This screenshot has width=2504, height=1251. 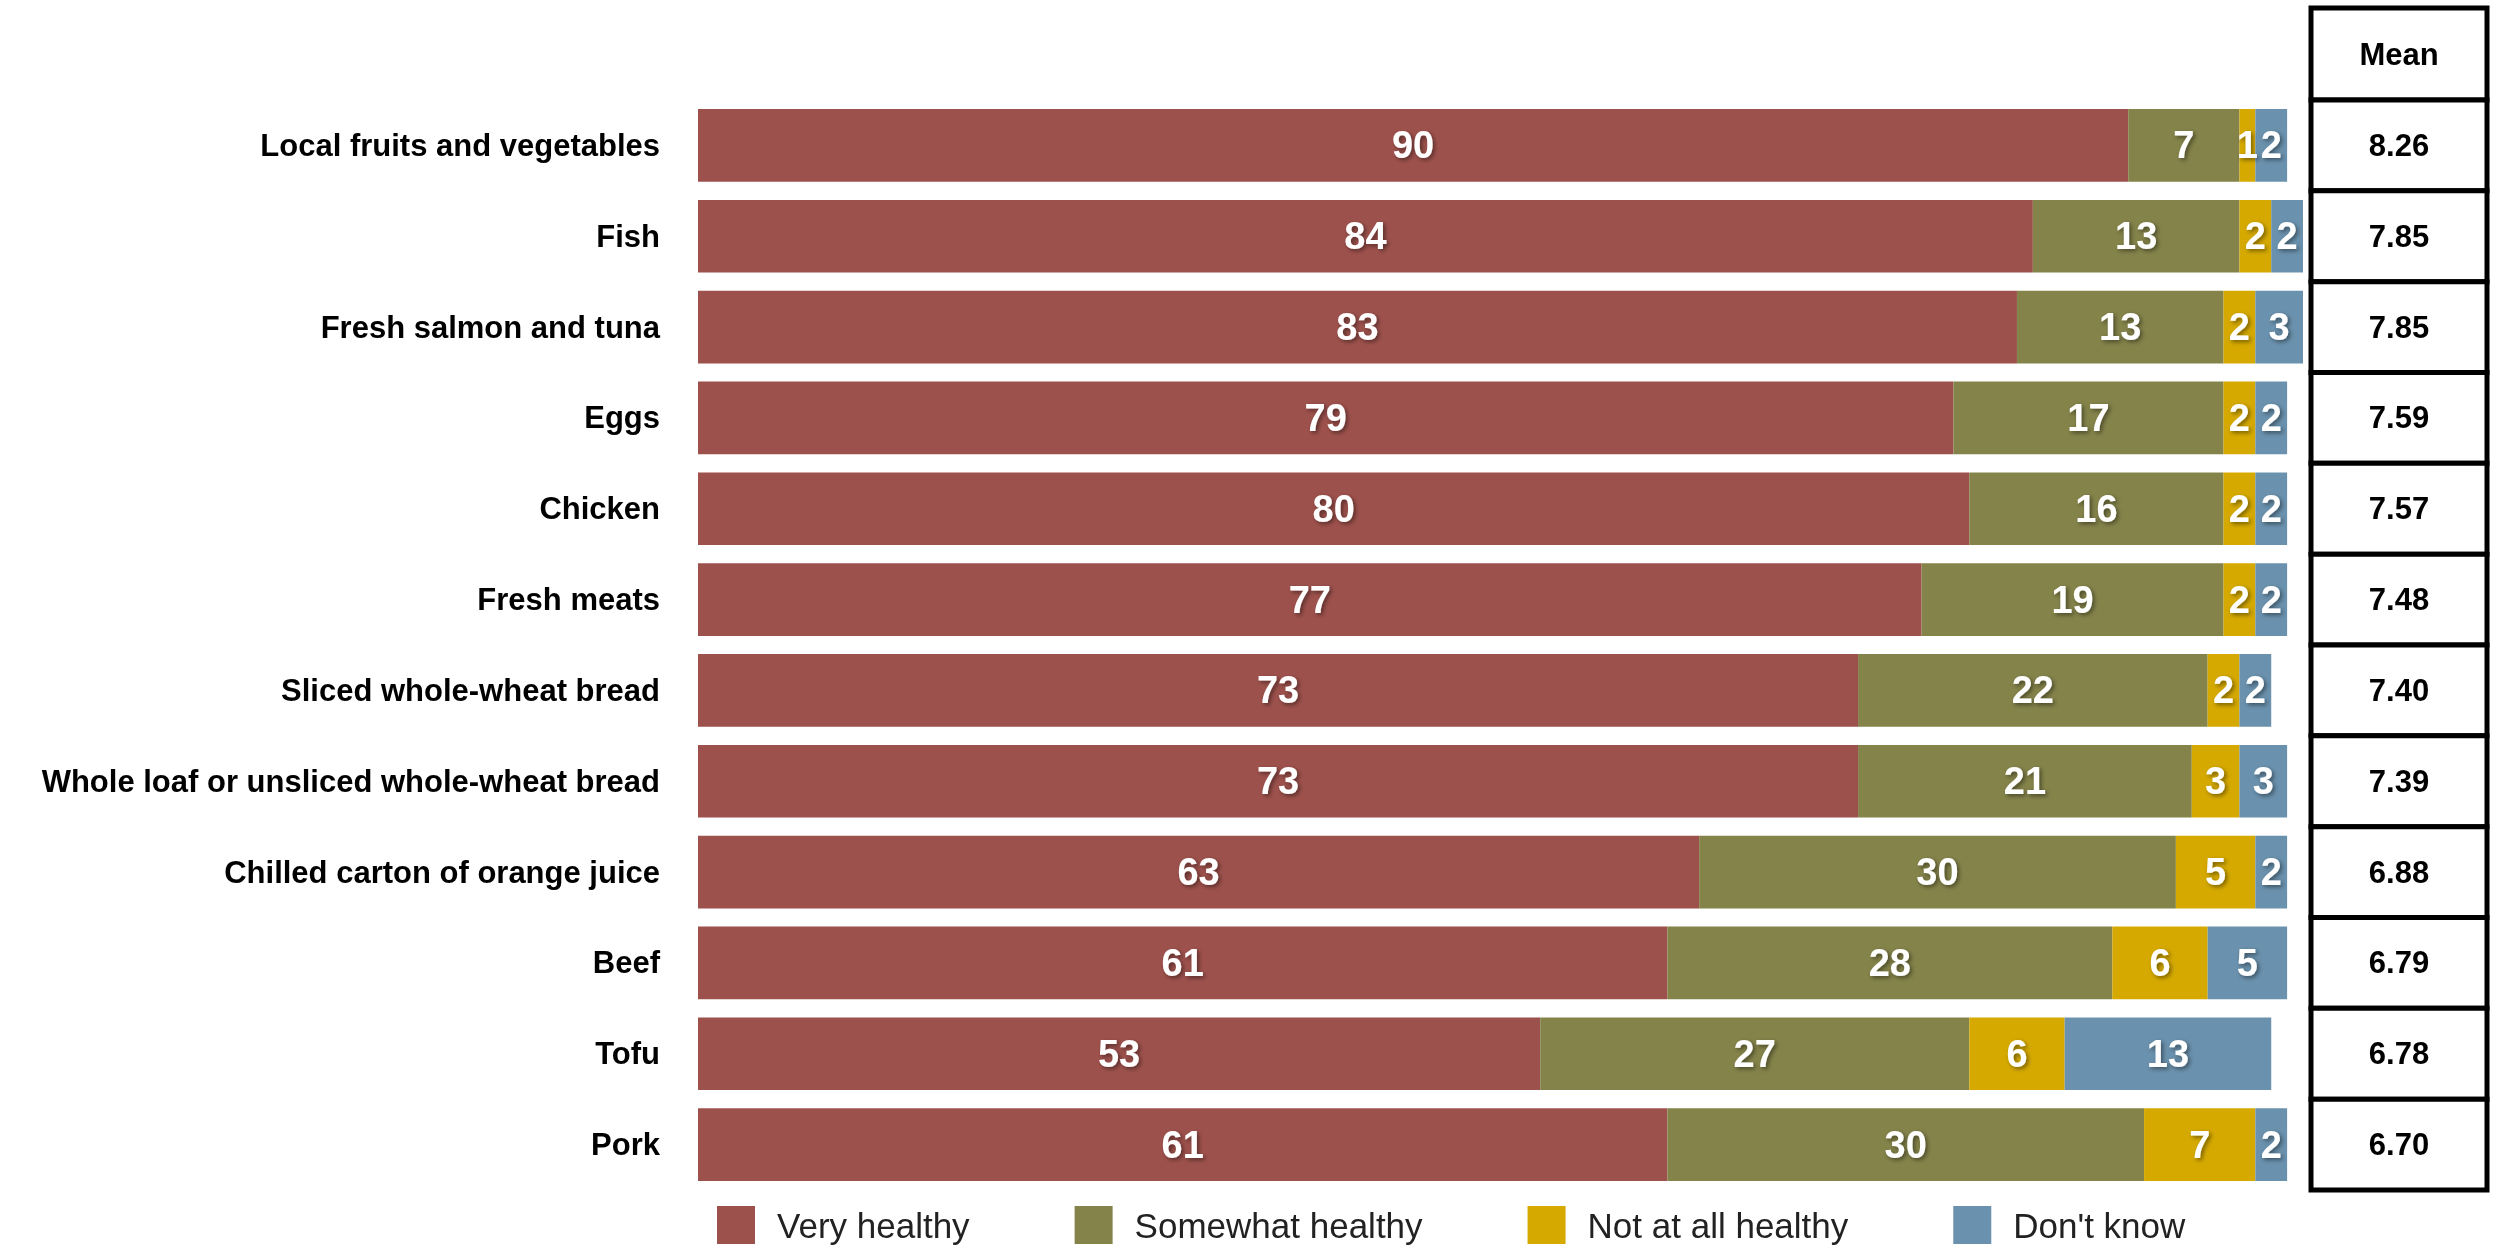 What do you see at coordinates (2096, 508) in the screenshot?
I see `data-label: 16` at bounding box center [2096, 508].